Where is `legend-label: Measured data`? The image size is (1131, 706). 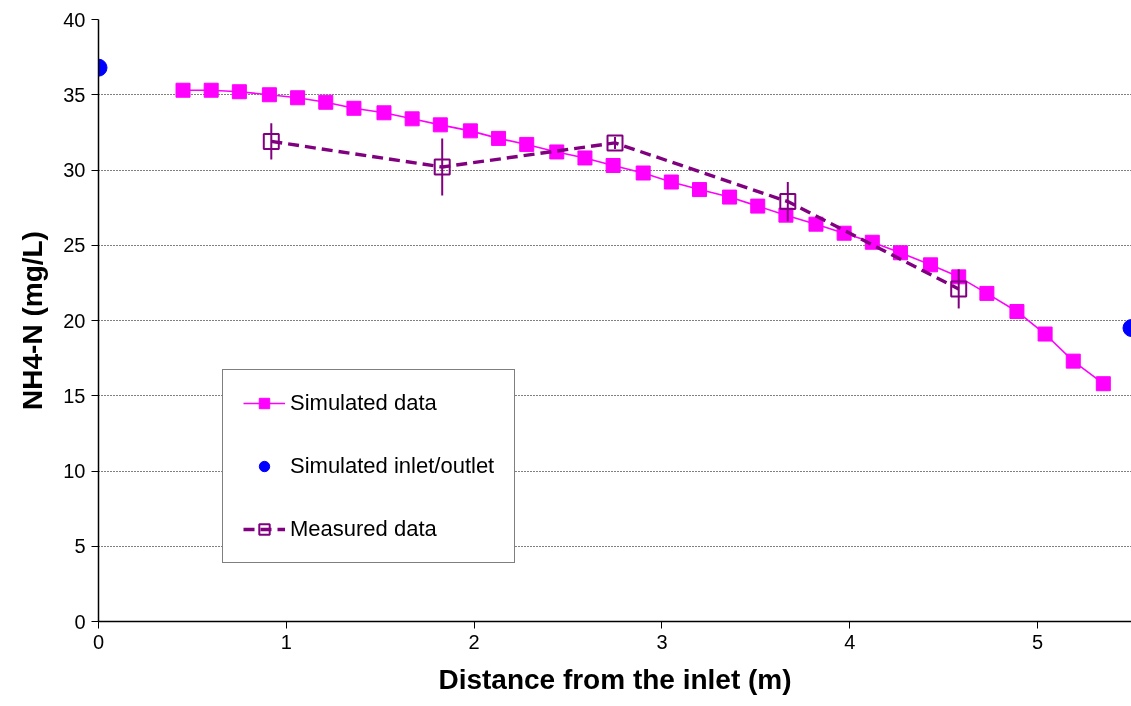
legend-label: Measured data is located at coordinates (363, 529).